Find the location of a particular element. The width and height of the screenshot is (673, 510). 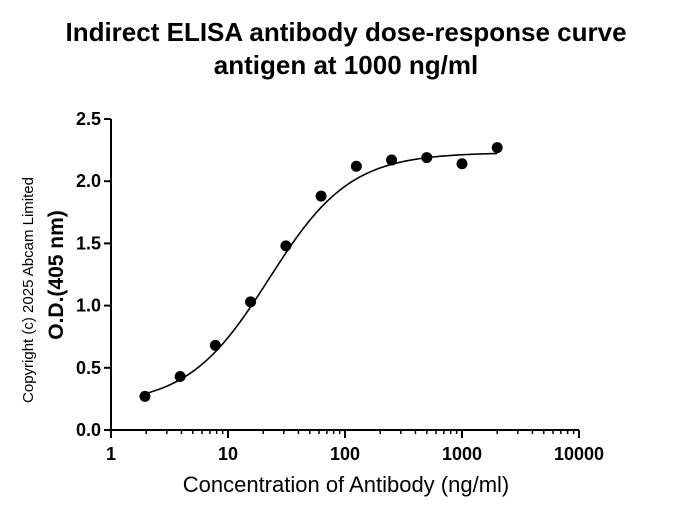

chart-subtitle: antigen at 1000 ng/ml is located at coordinates (346, 65).